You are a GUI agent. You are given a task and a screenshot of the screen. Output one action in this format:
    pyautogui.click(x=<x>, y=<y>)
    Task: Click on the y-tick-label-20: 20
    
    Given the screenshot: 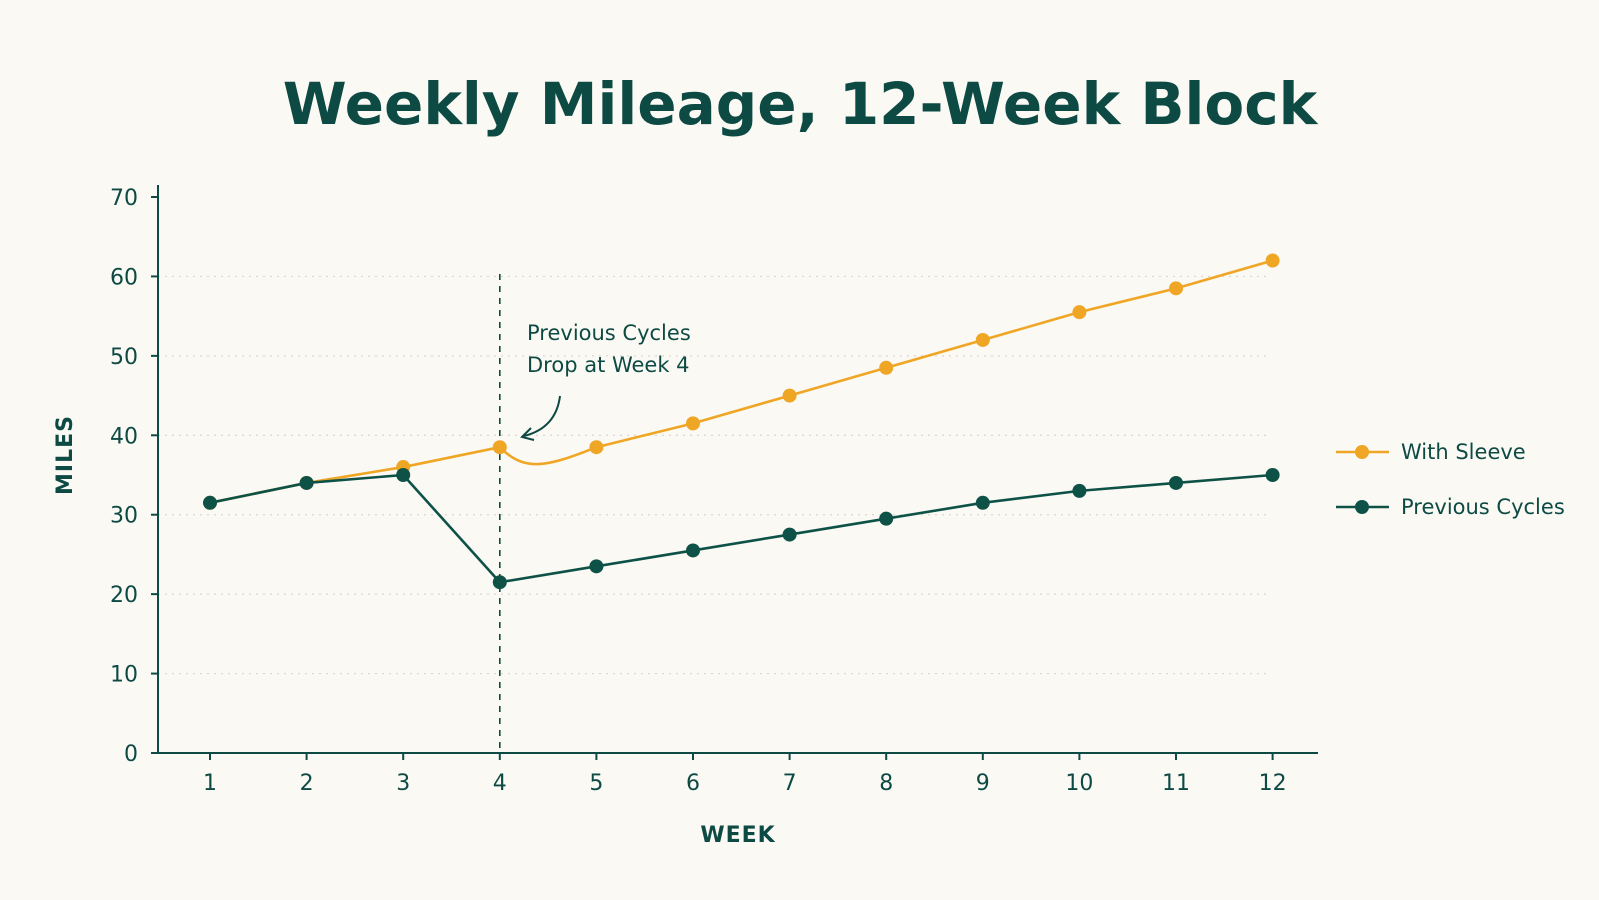 What is the action you would take?
    pyautogui.click(x=124, y=595)
    